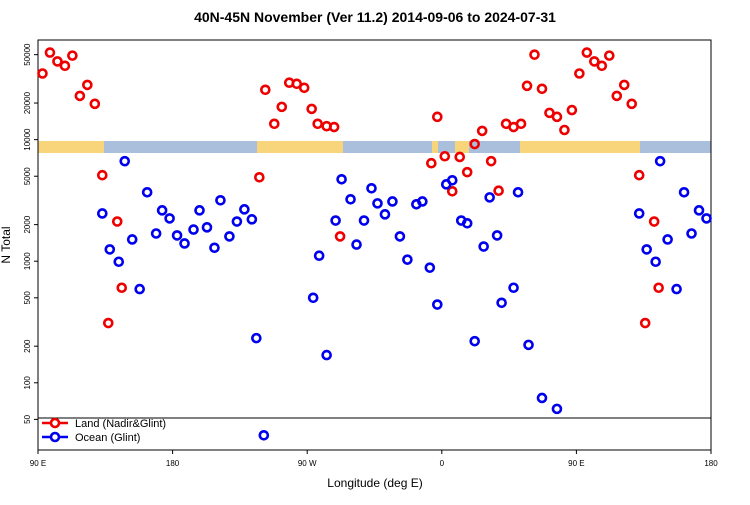  I want to click on y-tick-label: 1000, so click(27, 261).